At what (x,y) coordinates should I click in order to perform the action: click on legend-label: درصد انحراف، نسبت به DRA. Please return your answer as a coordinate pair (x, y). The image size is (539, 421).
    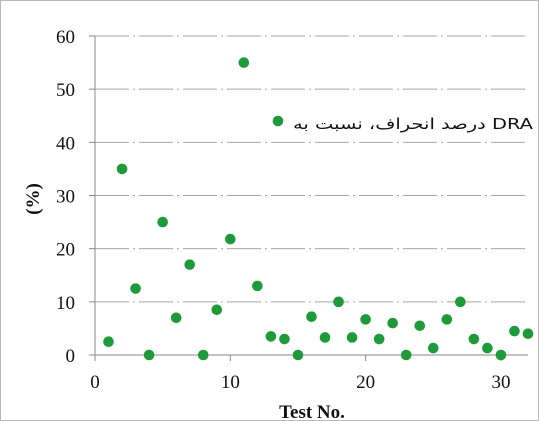
    Looking at the image, I should click on (413, 124).